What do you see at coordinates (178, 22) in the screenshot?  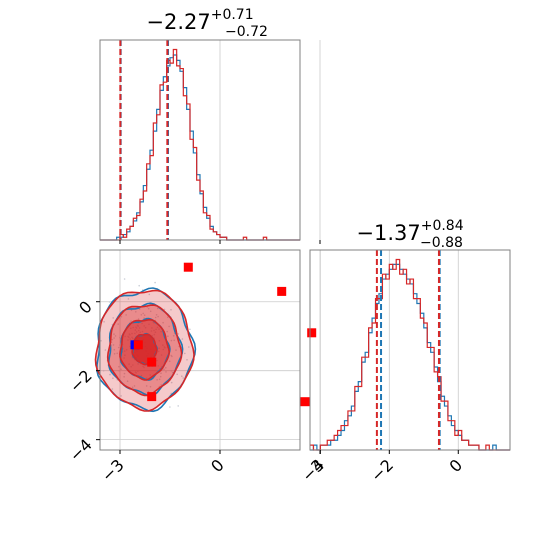 I see `p1-title-median: −2.27` at bounding box center [178, 22].